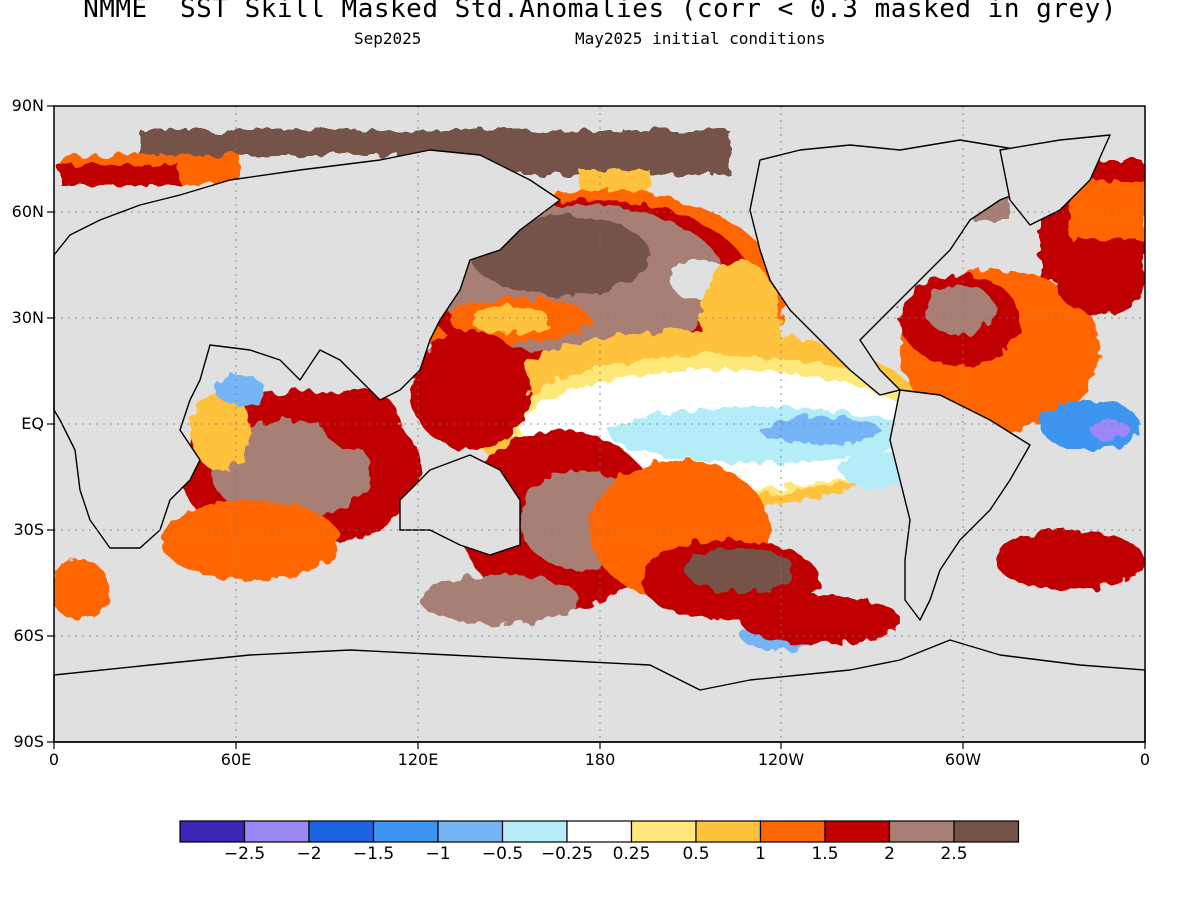 Image resolution: width=1200 pixels, height=900 pixels. What do you see at coordinates (32, 423) in the screenshot?
I see `lat-label: EQ` at bounding box center [32, 423].